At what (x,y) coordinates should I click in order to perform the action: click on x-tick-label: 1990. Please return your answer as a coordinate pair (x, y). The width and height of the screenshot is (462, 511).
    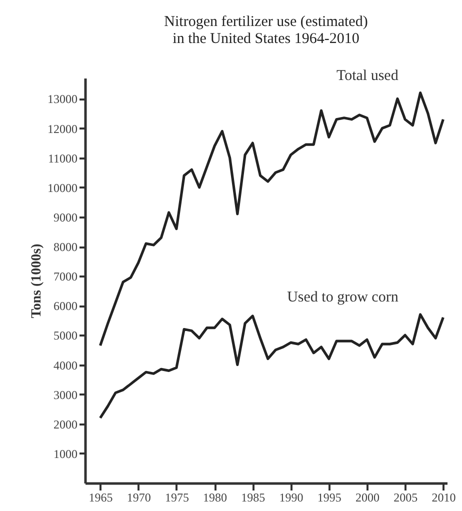
    Looking at the image, I should click on (291, 497).